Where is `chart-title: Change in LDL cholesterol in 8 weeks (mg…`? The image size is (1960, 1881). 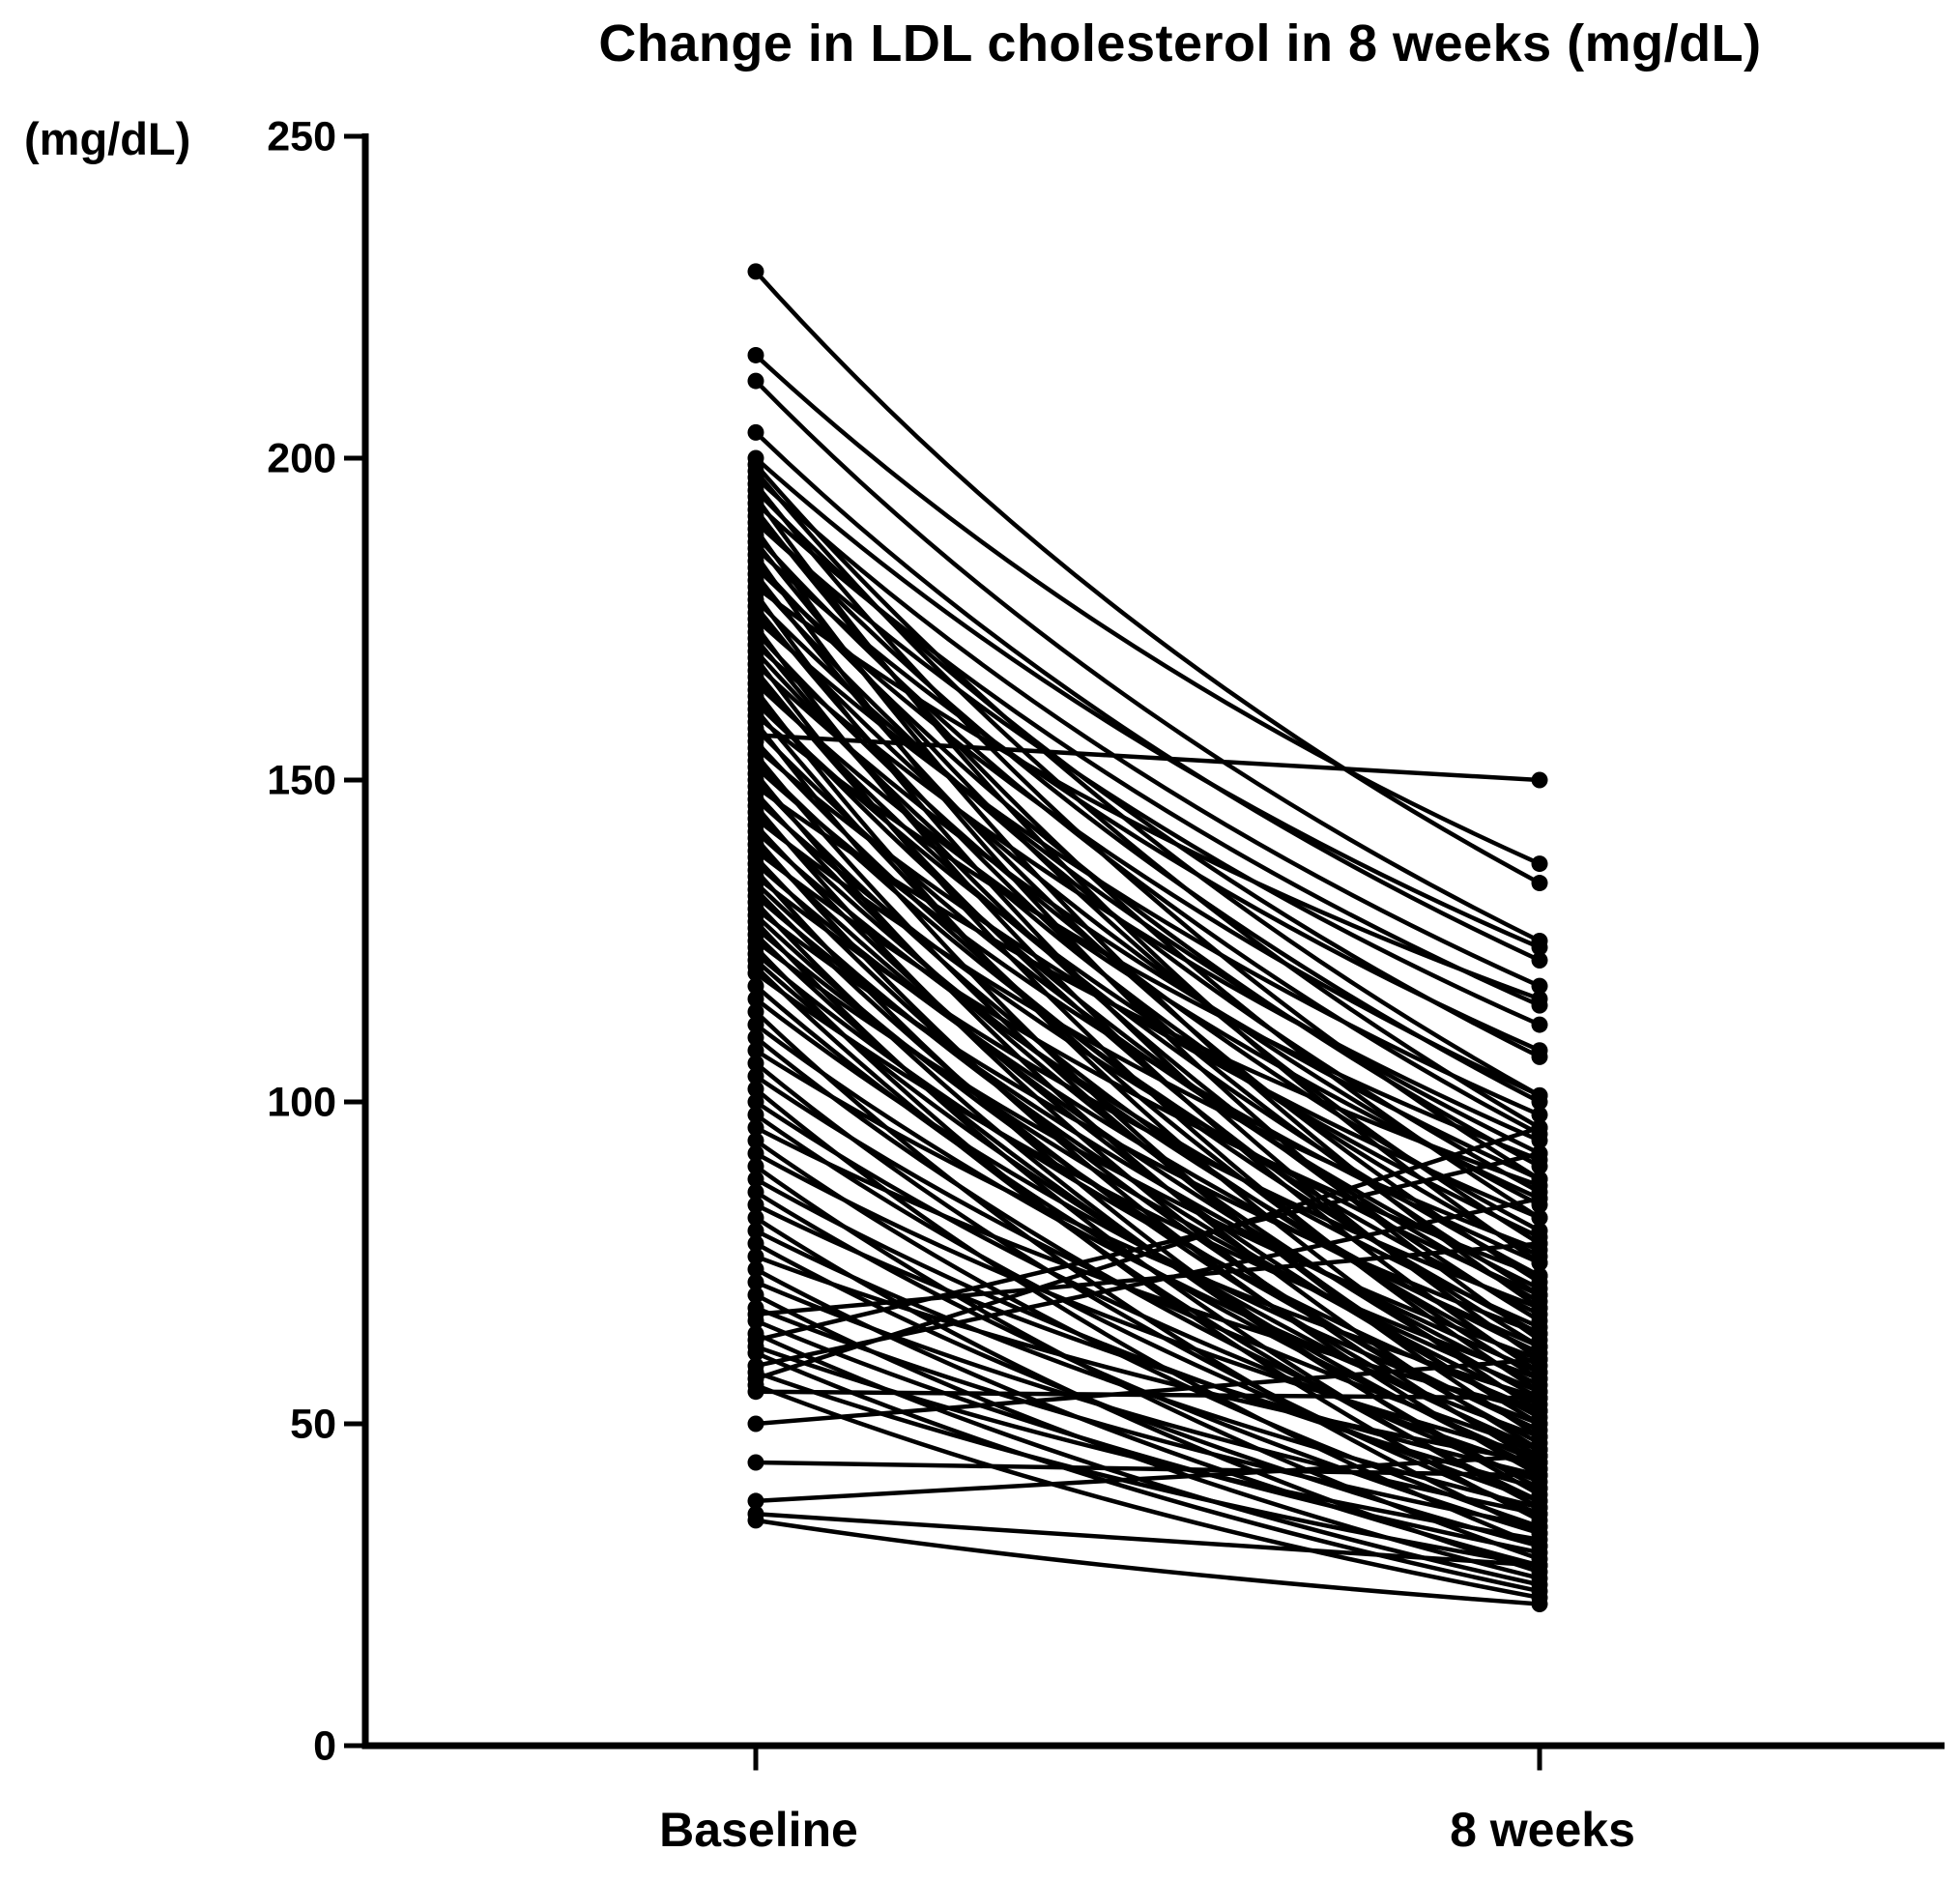 chart-title: Change in LDL cholesterol in 8 weeks (mg… is located at coordinates (1180, 43).